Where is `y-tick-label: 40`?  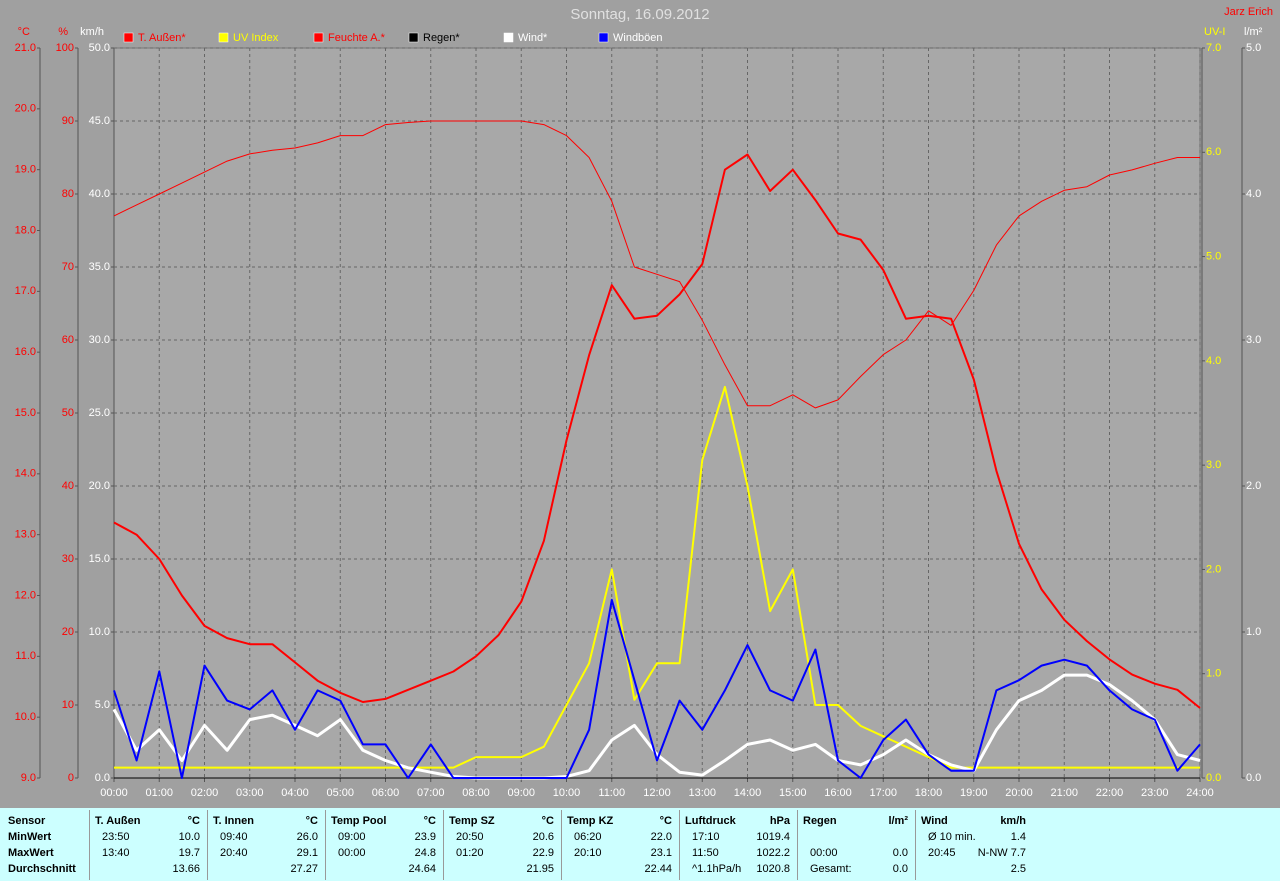
y-tick-label: 40 is located at coordinates (68, 486).